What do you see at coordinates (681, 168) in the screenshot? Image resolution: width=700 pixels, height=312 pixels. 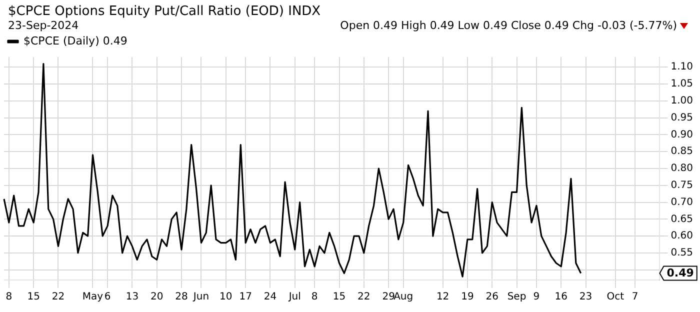 I see `y-tick-label: 0.80` at bounding box center [681, 168].